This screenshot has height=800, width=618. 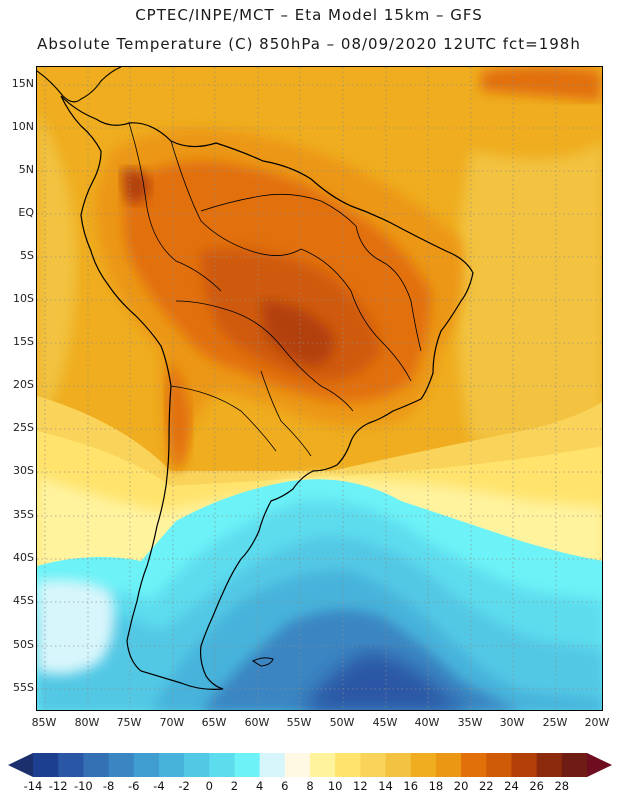 I want to click on coastline-central-america, so click(x=79, y=85).